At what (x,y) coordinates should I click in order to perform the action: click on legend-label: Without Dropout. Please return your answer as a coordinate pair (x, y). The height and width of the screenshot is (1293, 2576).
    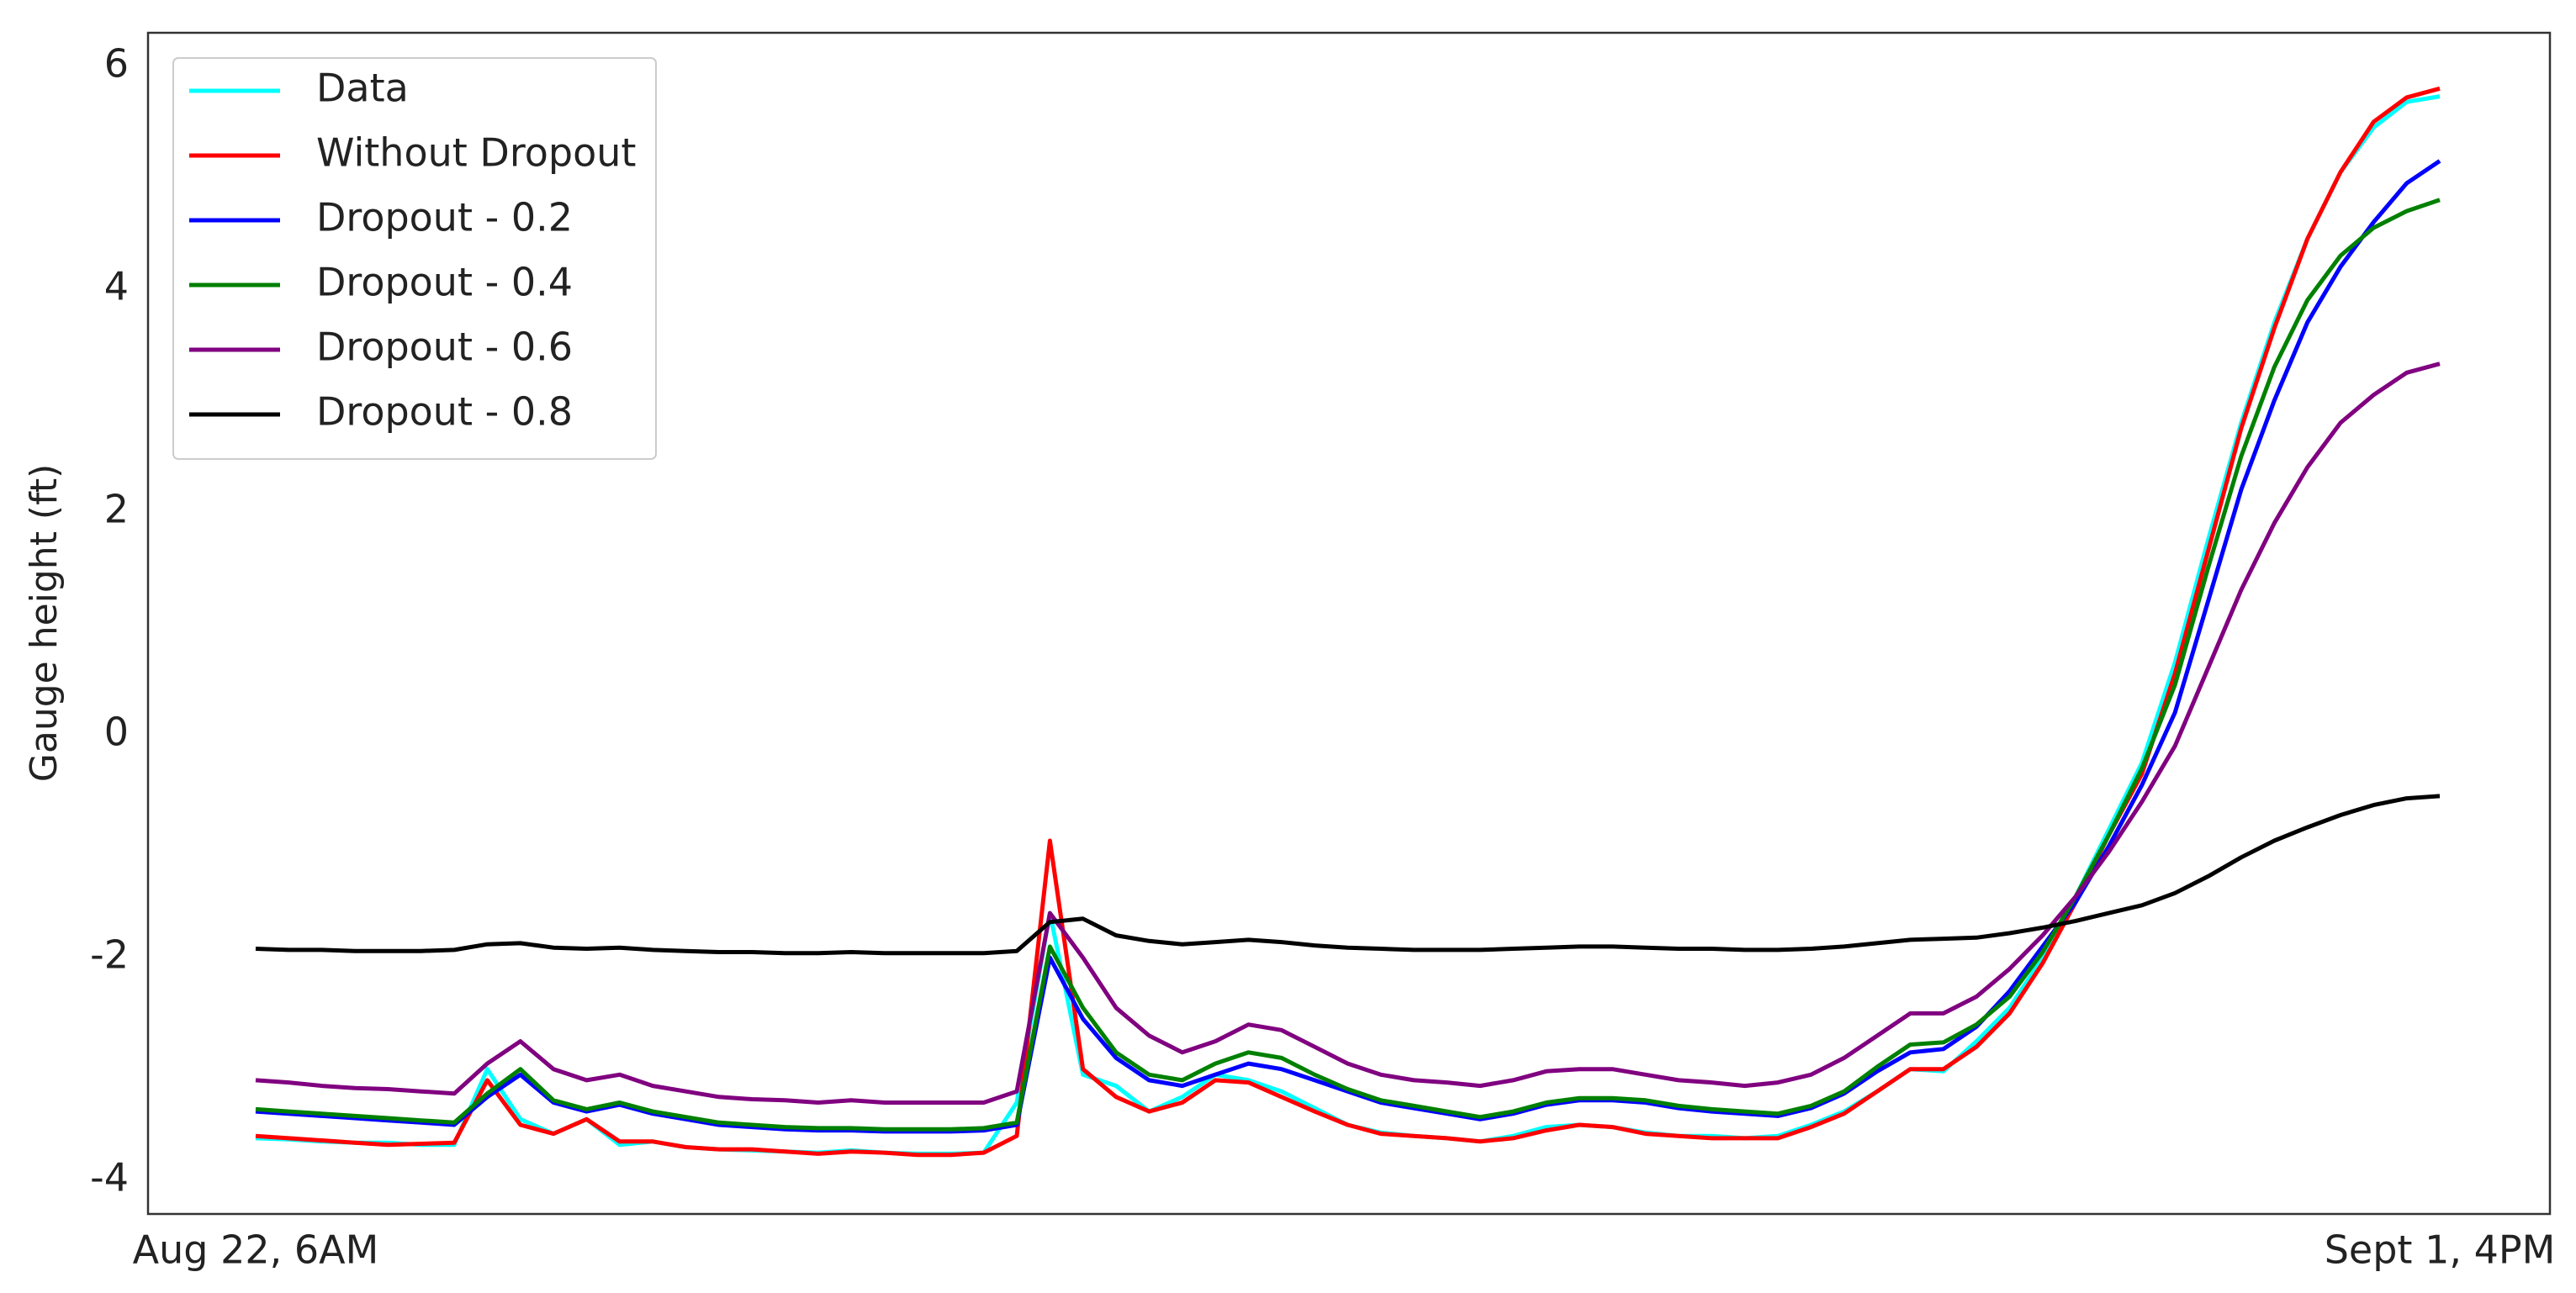
    Looking at the image, I should click on (476, 153).